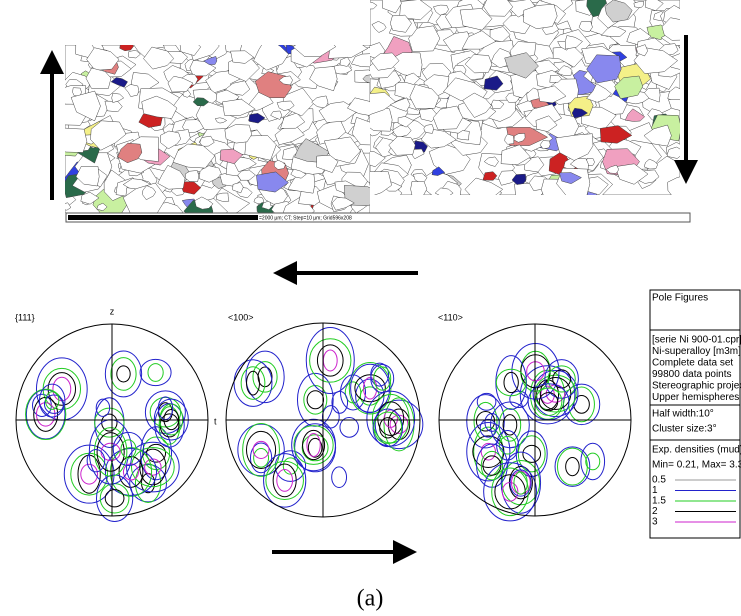 Image resolution: width=741 pixels, height=616 pixels. I want to click on grain-map-left, so click(217, 129).